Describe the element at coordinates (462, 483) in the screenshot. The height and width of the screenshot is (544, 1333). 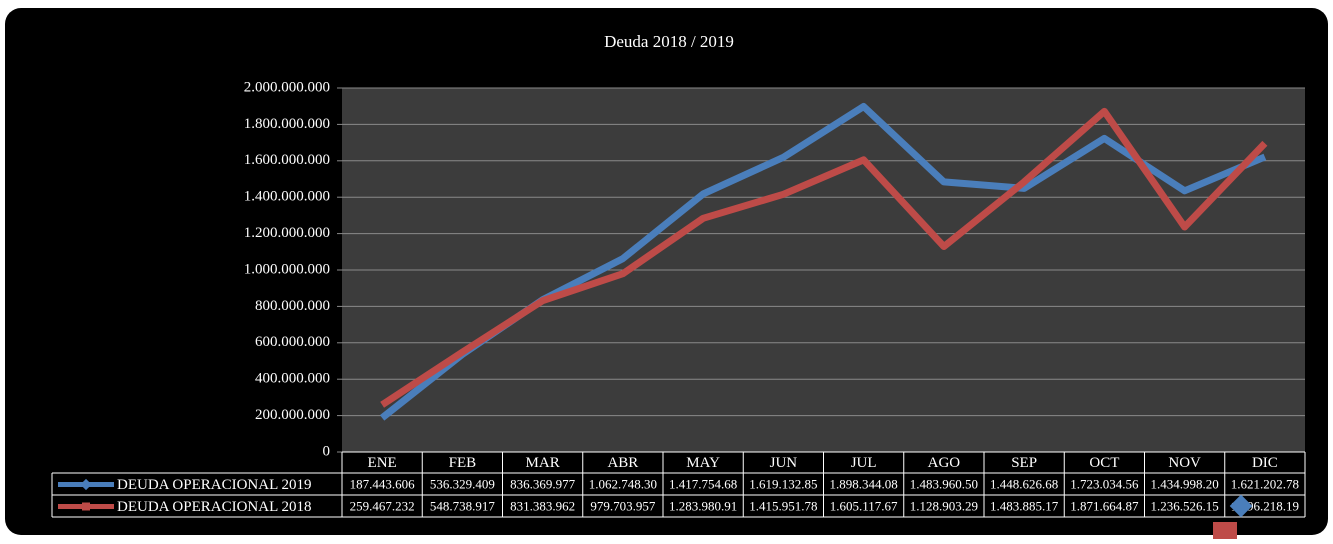
I see `data-table-value: 536.329.409` at that location.